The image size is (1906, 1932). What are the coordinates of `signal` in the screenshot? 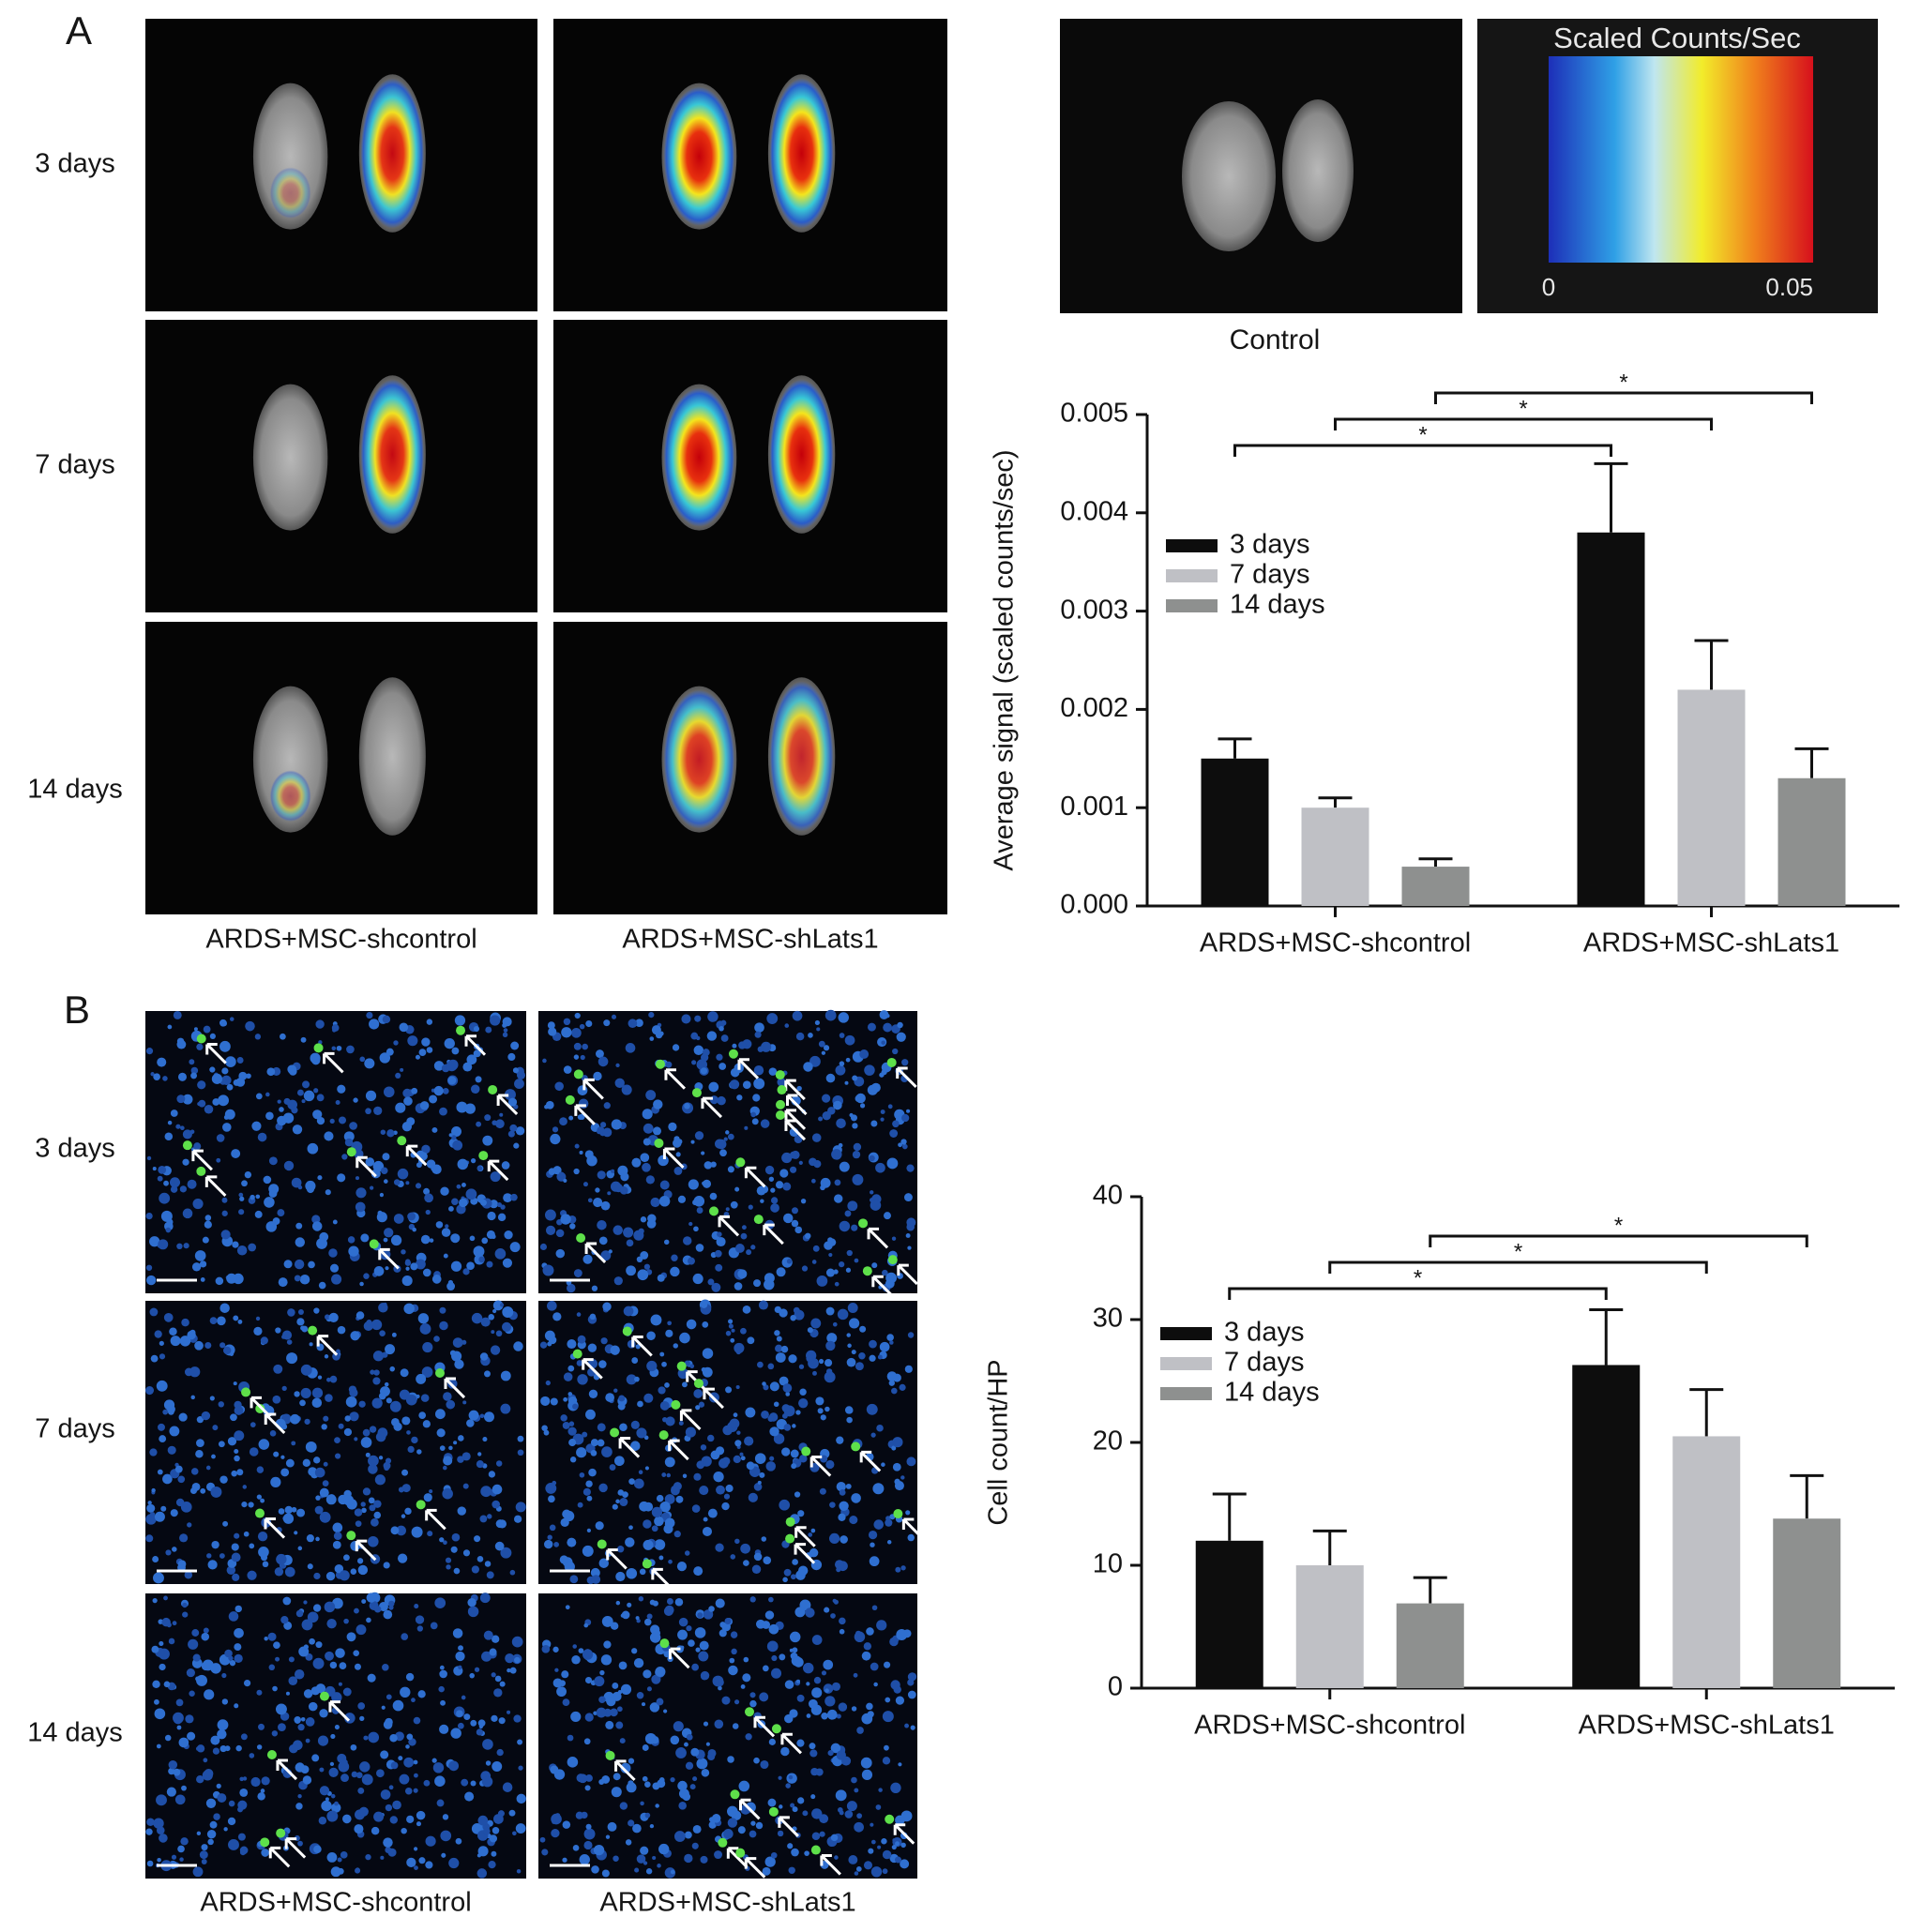 It's located at (699, 156).